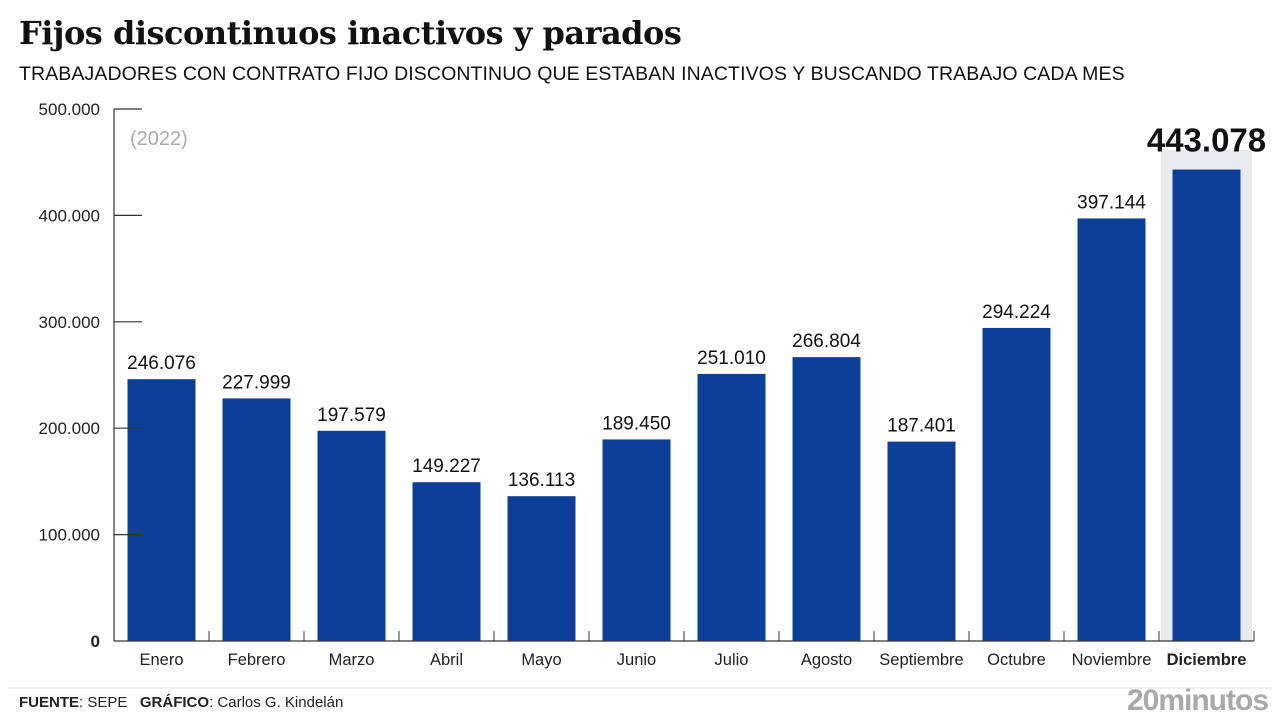  I want to click on value-label: 266.804, so click(826, 341).